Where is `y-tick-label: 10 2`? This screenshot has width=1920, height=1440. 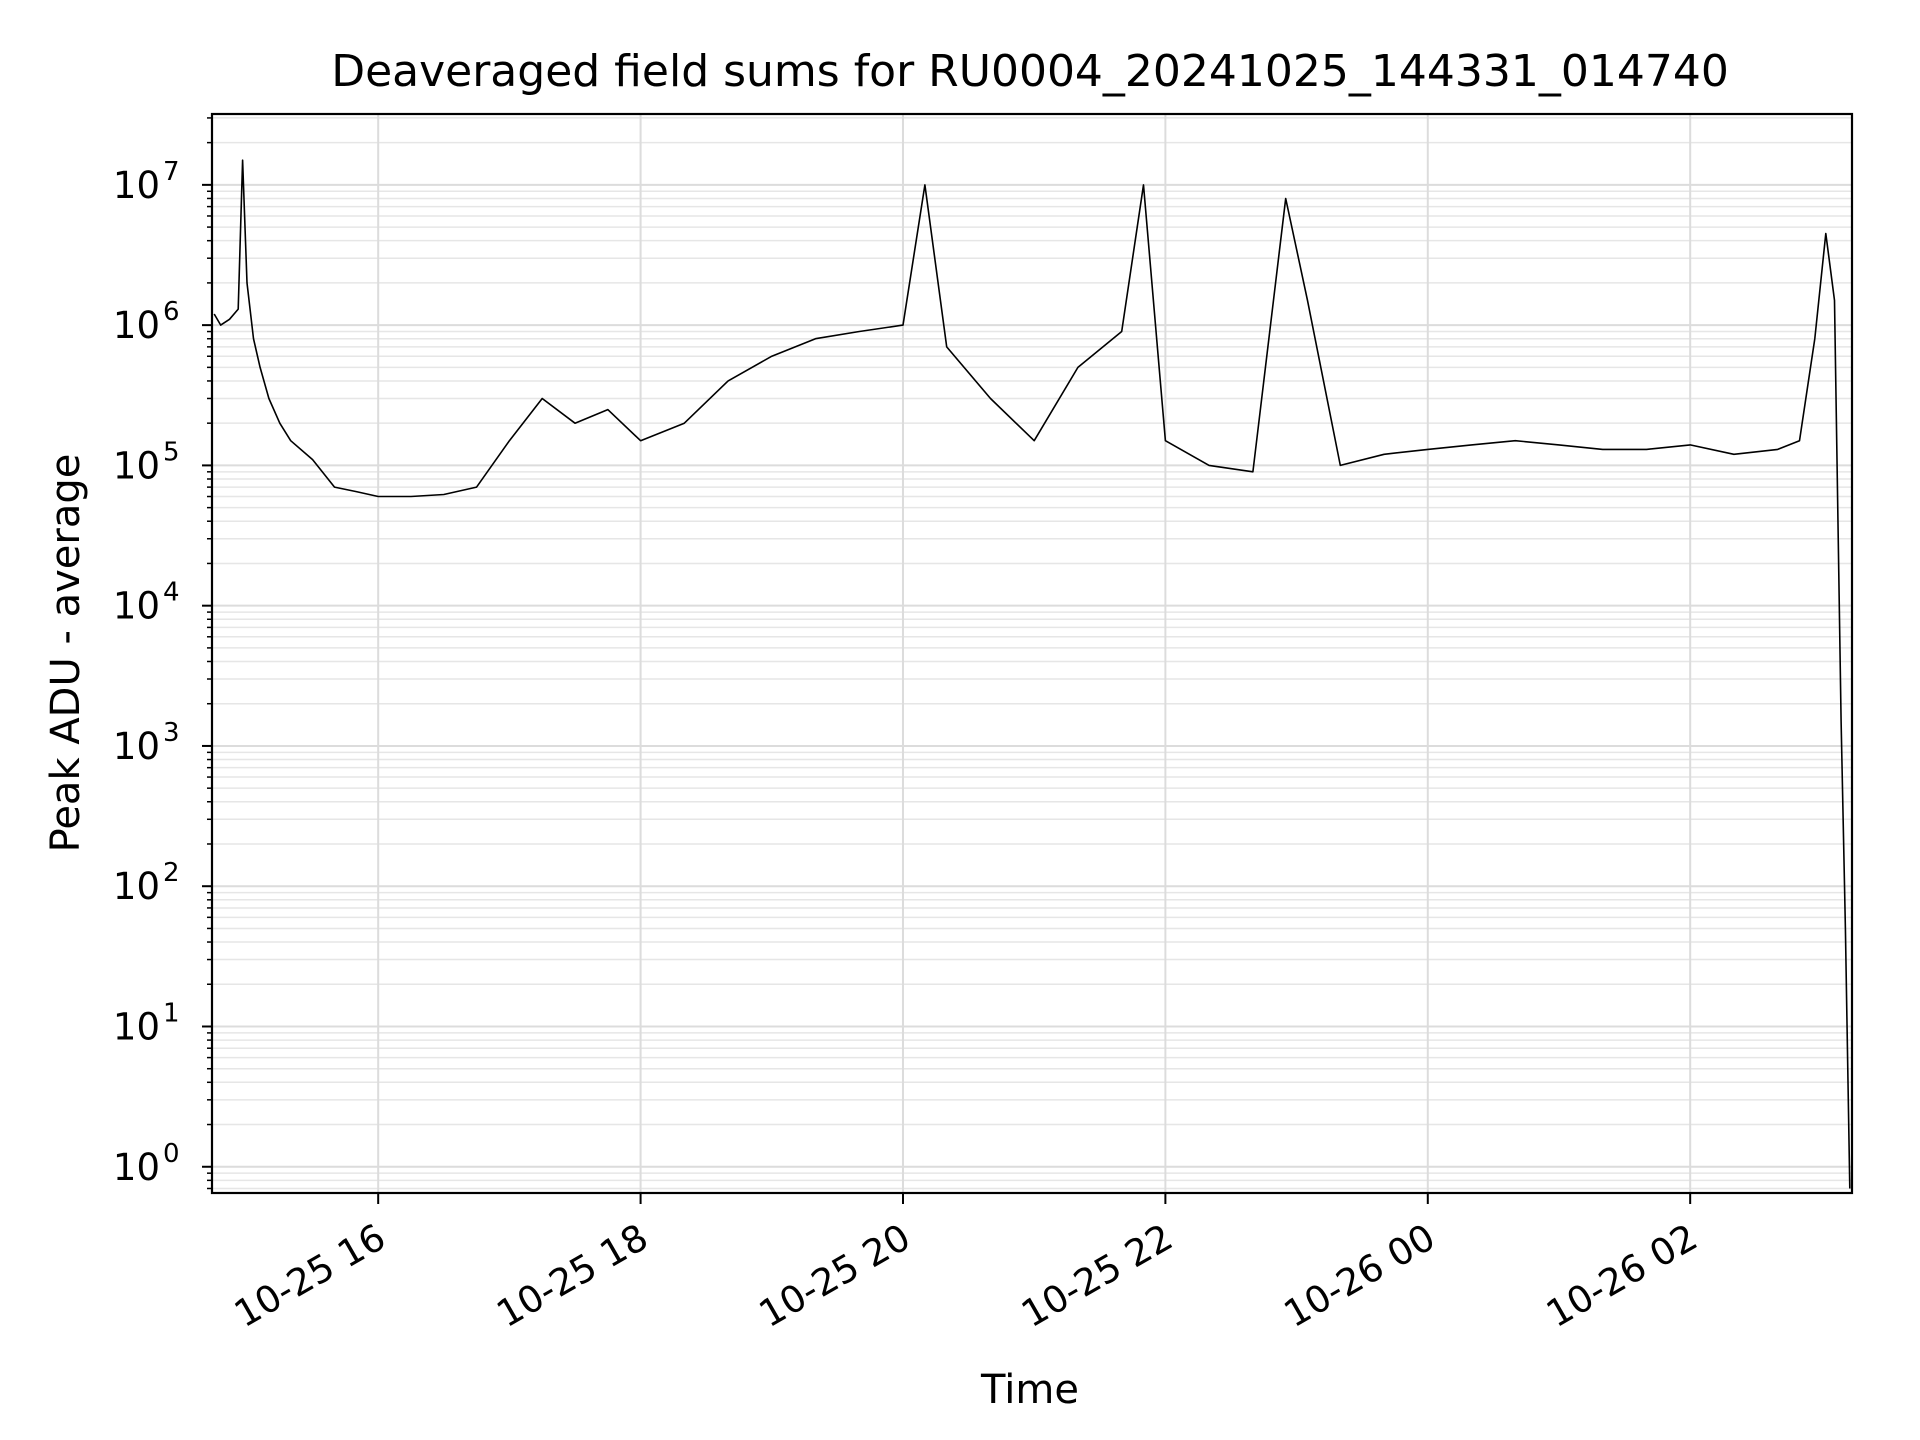 y-tick-label: 10 2 is located at coordinates (146, 883).